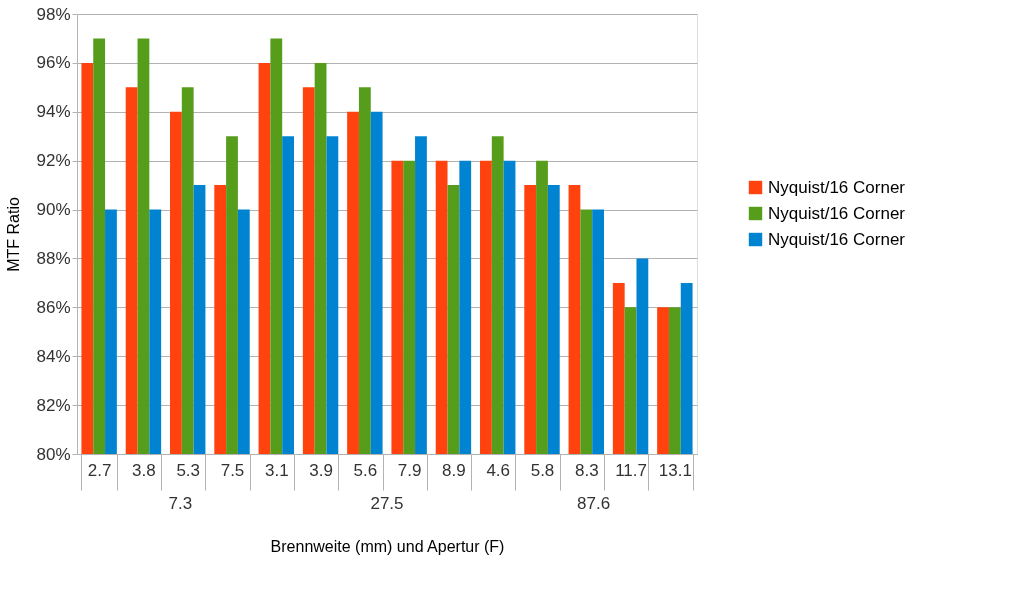 Image resolution: width=1028 pixels, height=596 pixels. Describe the element at coordinates (387, 546) in the screenshot. I see `x-axis-title: Brennweite (mm) und Apertur (F)` at that location.